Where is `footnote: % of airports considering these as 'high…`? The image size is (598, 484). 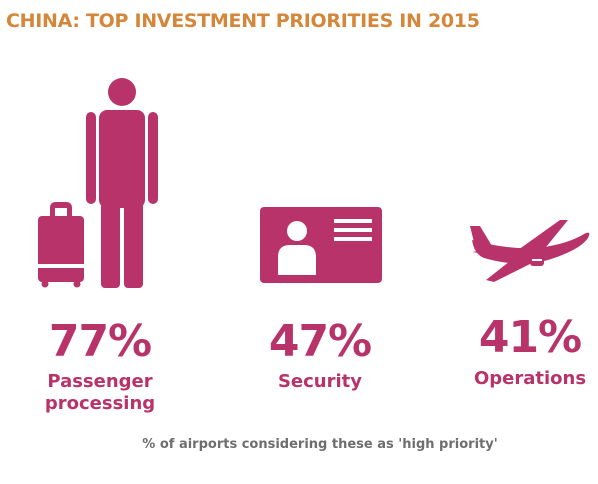
footnote: % of airports considering these as 'high… is located at coordinates (320, 444).